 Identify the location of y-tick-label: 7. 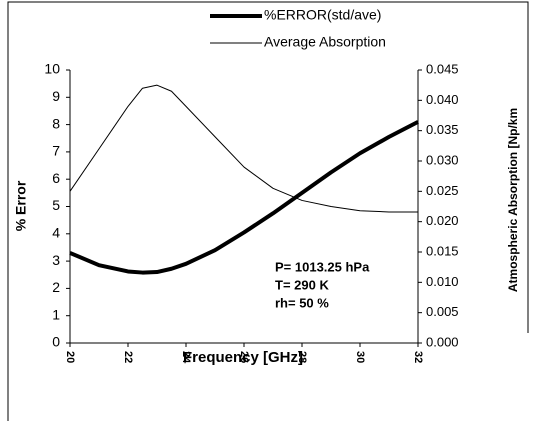
(56, 151).